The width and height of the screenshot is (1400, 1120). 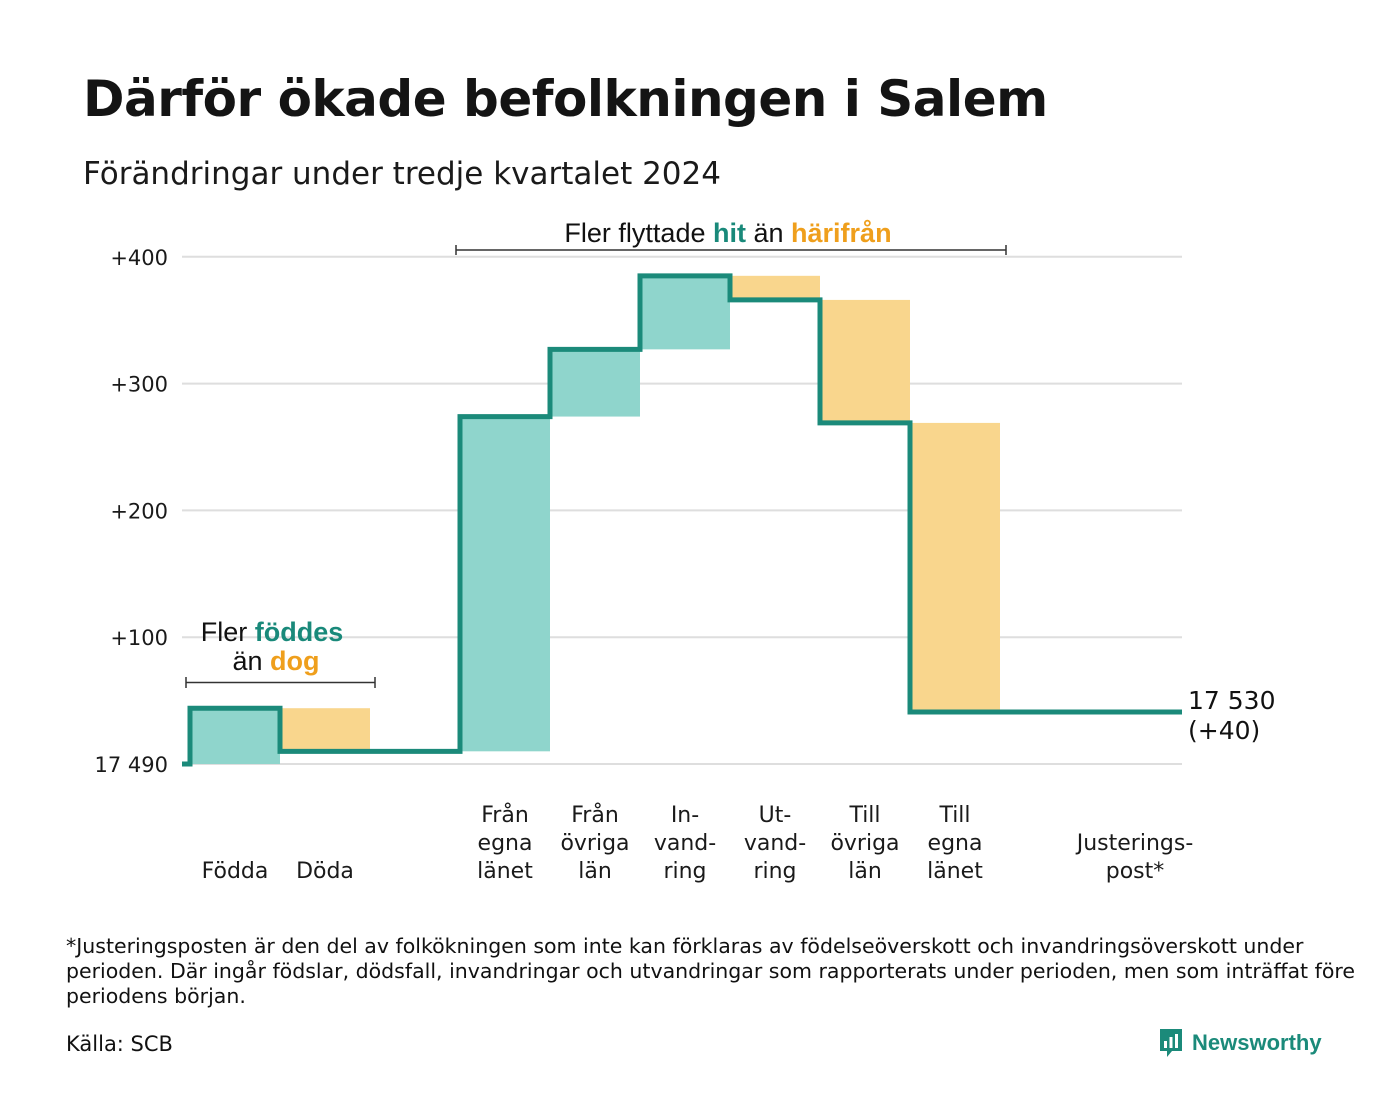 I want to click on category-label: In-, so click(x=685, y=815).